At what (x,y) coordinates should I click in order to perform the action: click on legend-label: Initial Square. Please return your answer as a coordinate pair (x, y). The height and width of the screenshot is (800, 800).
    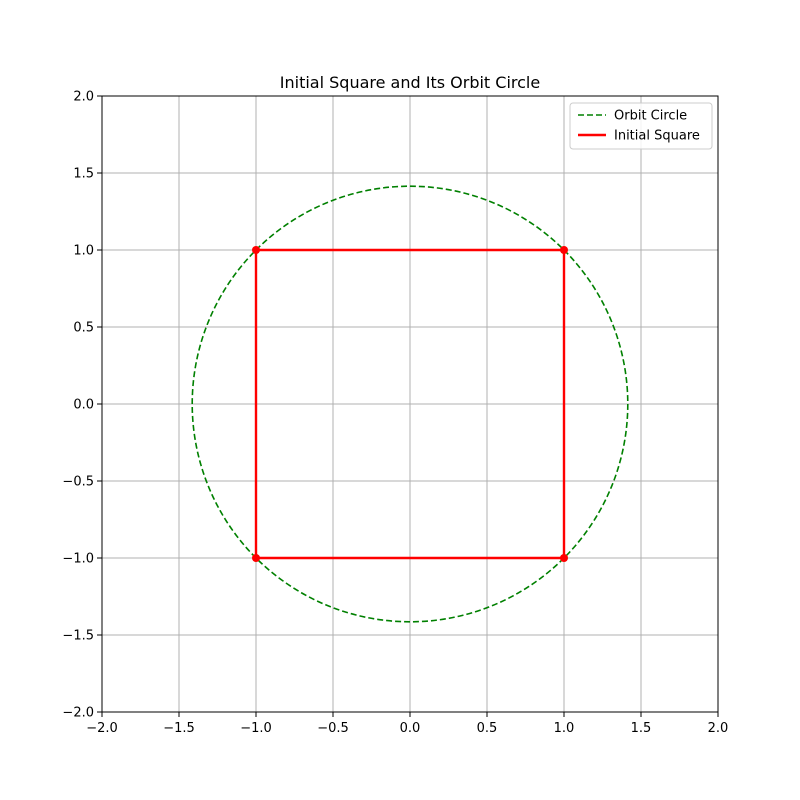
    Looking at the image, I should click on (657, 136).